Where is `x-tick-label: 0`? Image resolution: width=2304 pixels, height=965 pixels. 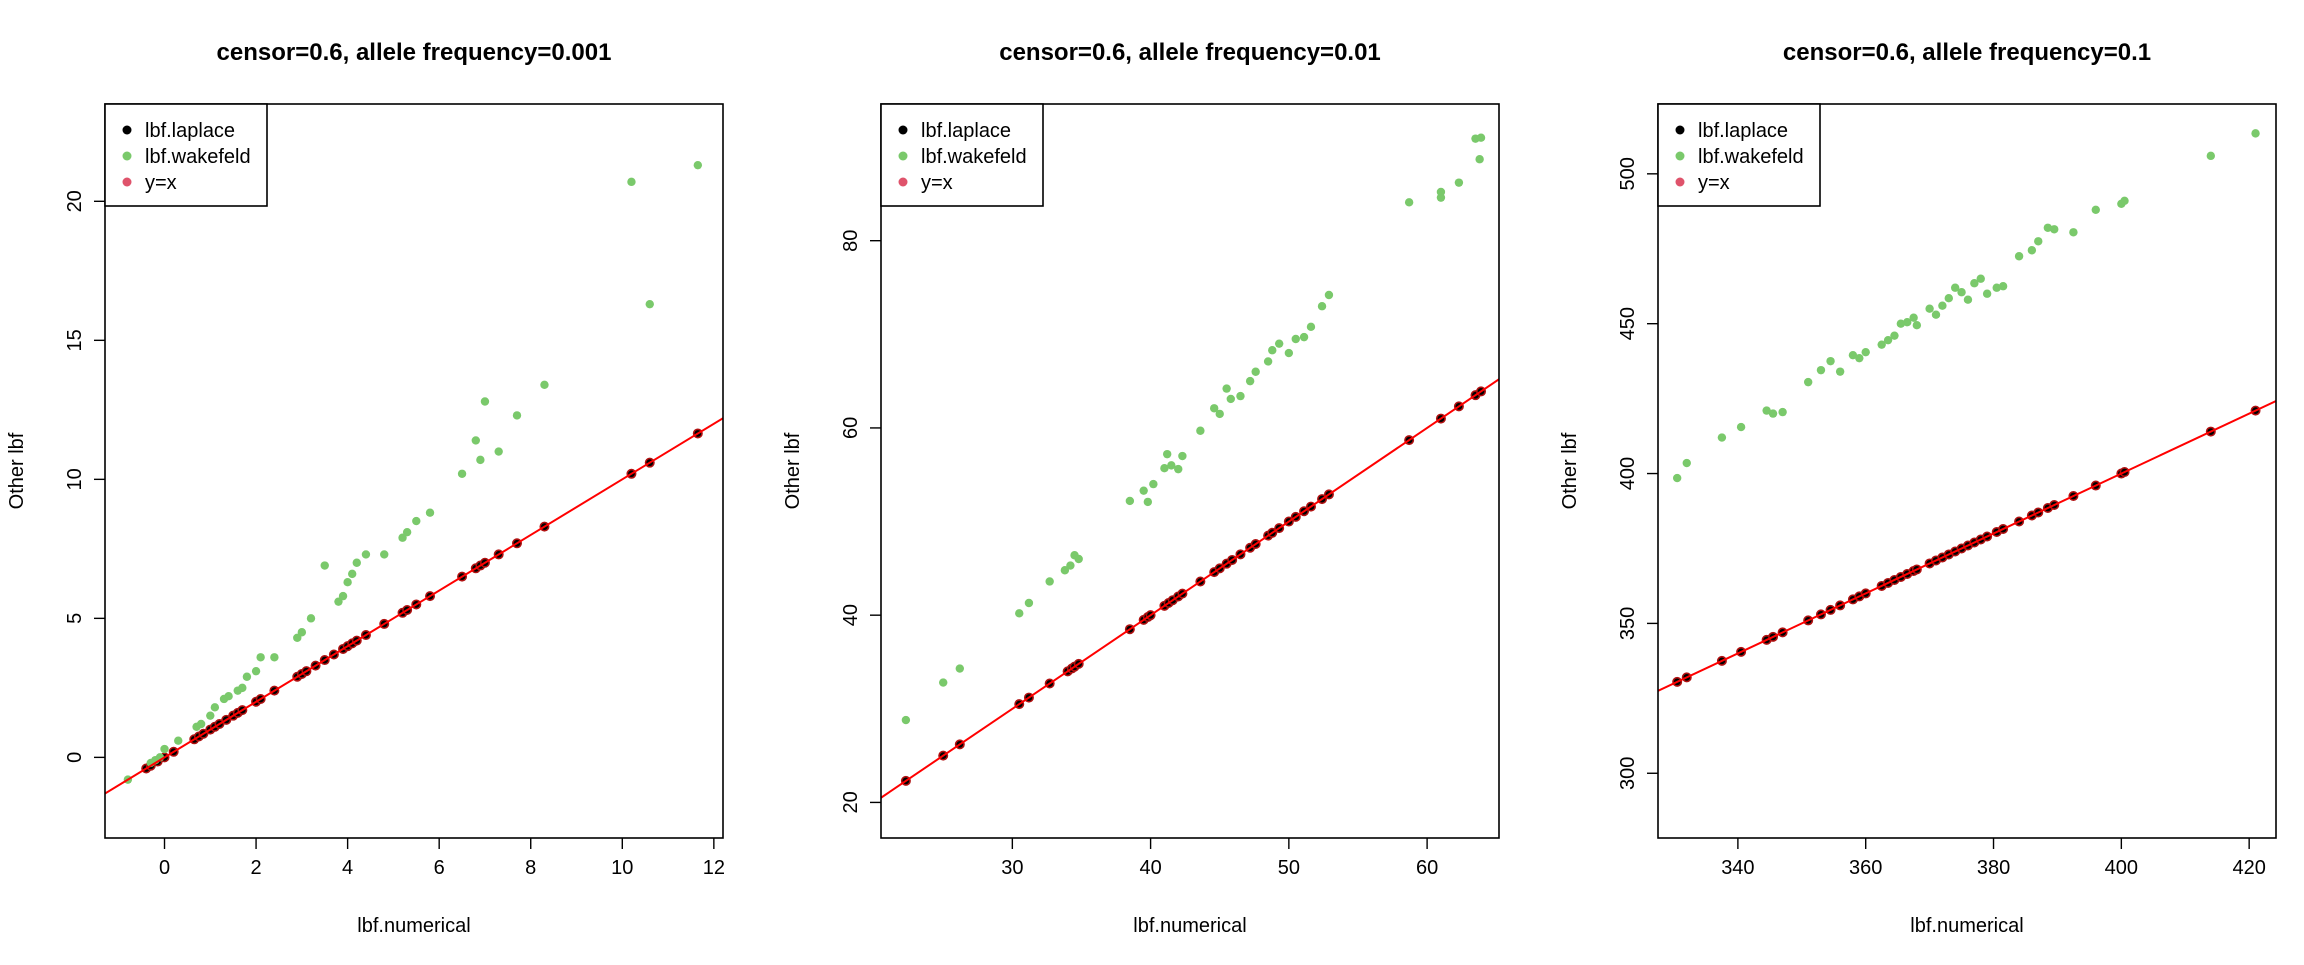 x-tick-label: 0 is located at coordinates (164, 868).